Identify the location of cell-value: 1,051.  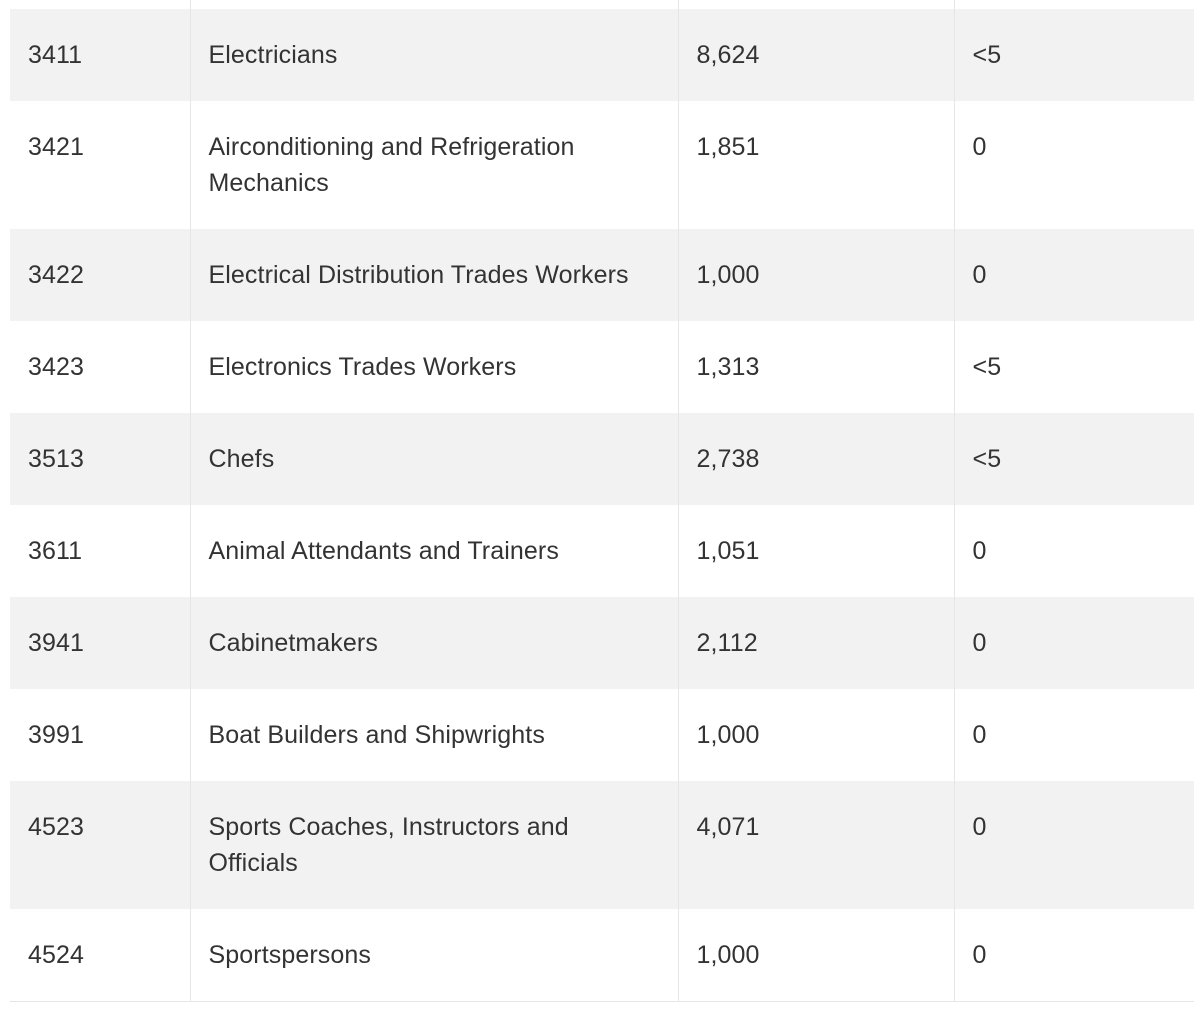
(815, 551).